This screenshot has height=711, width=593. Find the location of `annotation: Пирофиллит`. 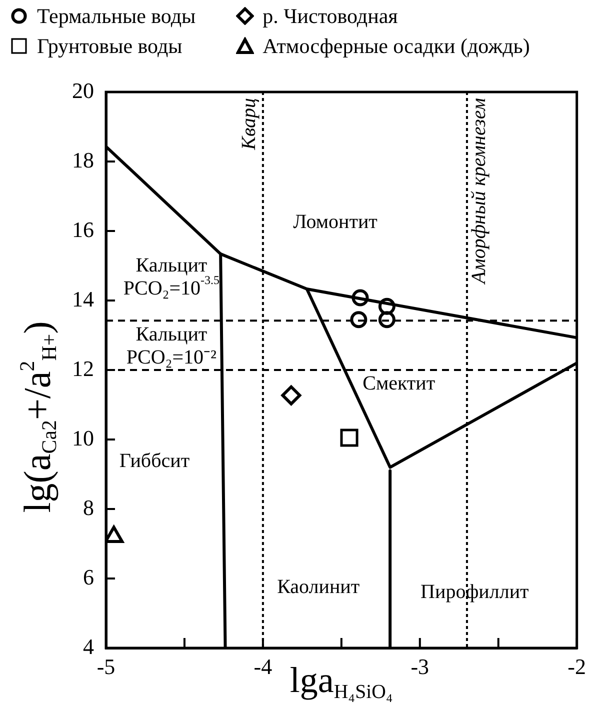

annotation: Пирофиллит is located at coordinates (475, 592).